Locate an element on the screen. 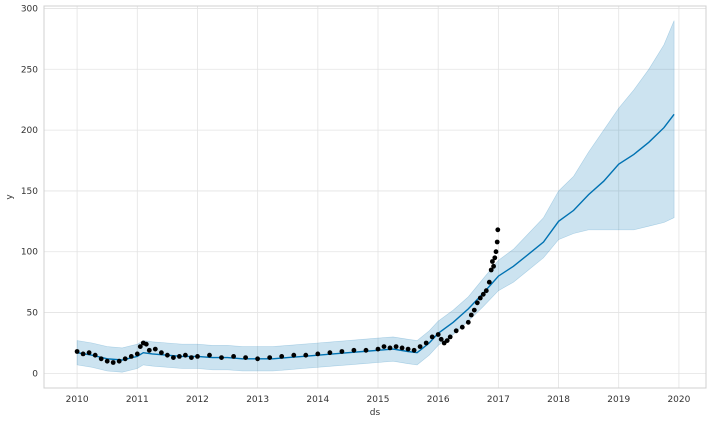  x-tick-label-2010: 2010 is located at coordinates (77, 400).